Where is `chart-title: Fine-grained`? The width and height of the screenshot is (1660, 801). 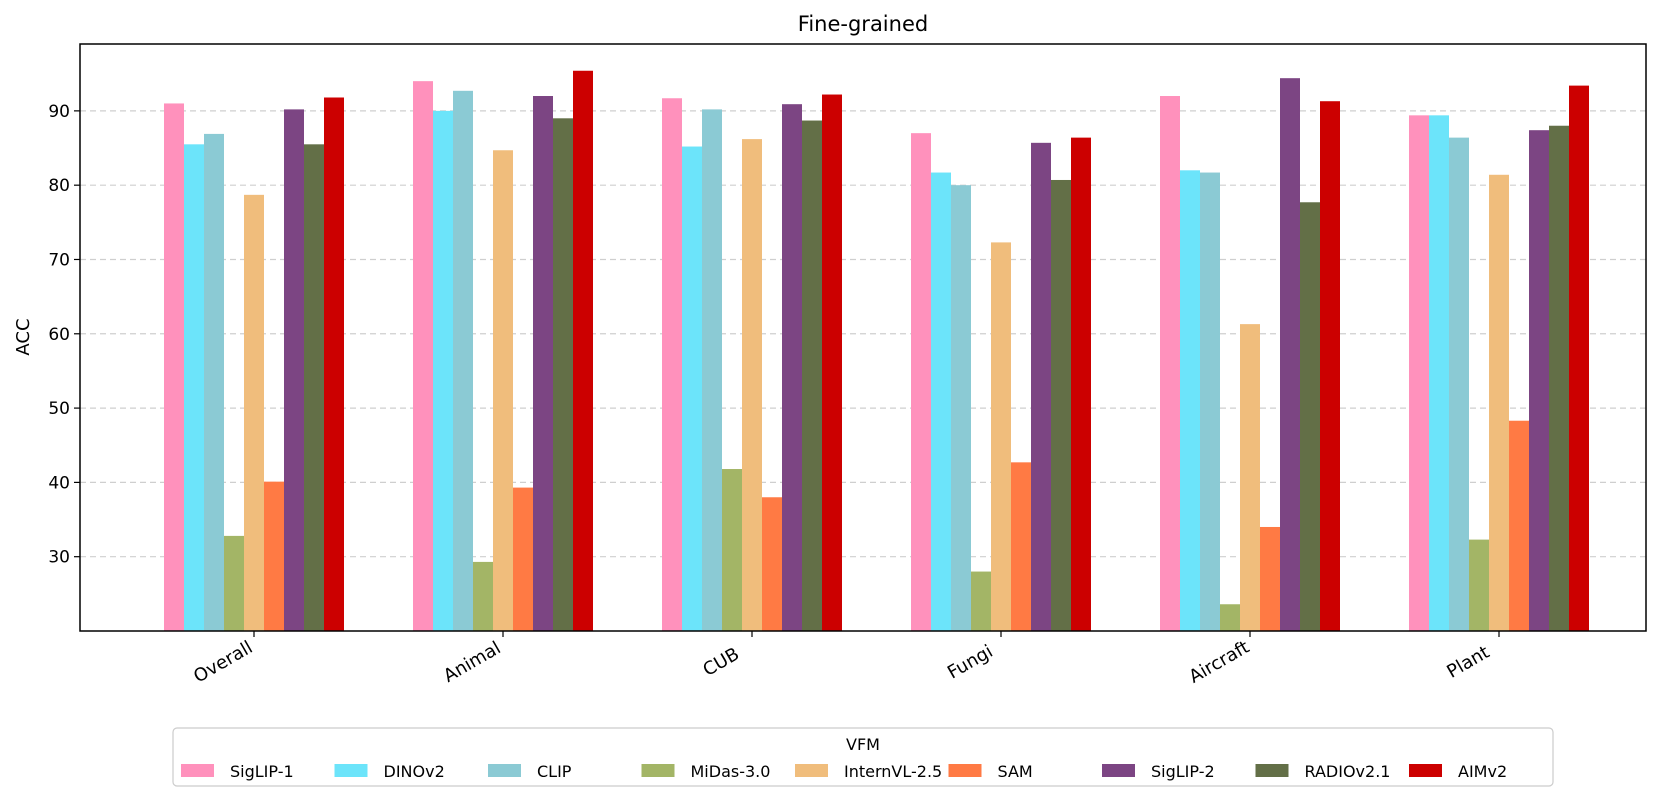
chart-title: Fine-grained is located at coordinates (863, 24).